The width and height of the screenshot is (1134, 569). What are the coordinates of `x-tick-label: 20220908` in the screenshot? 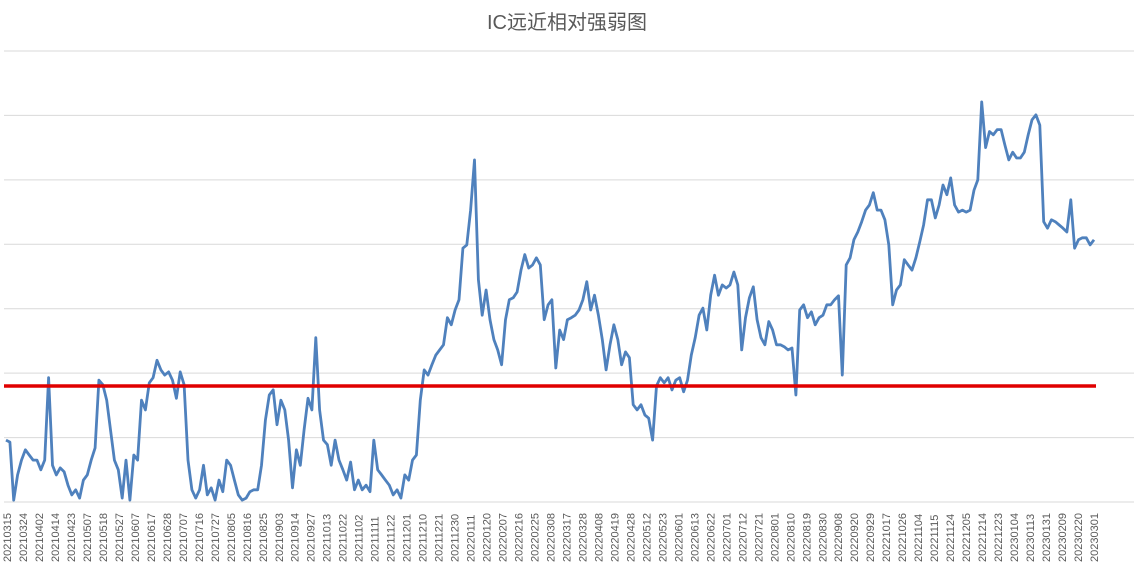 It's located at (839, 537).